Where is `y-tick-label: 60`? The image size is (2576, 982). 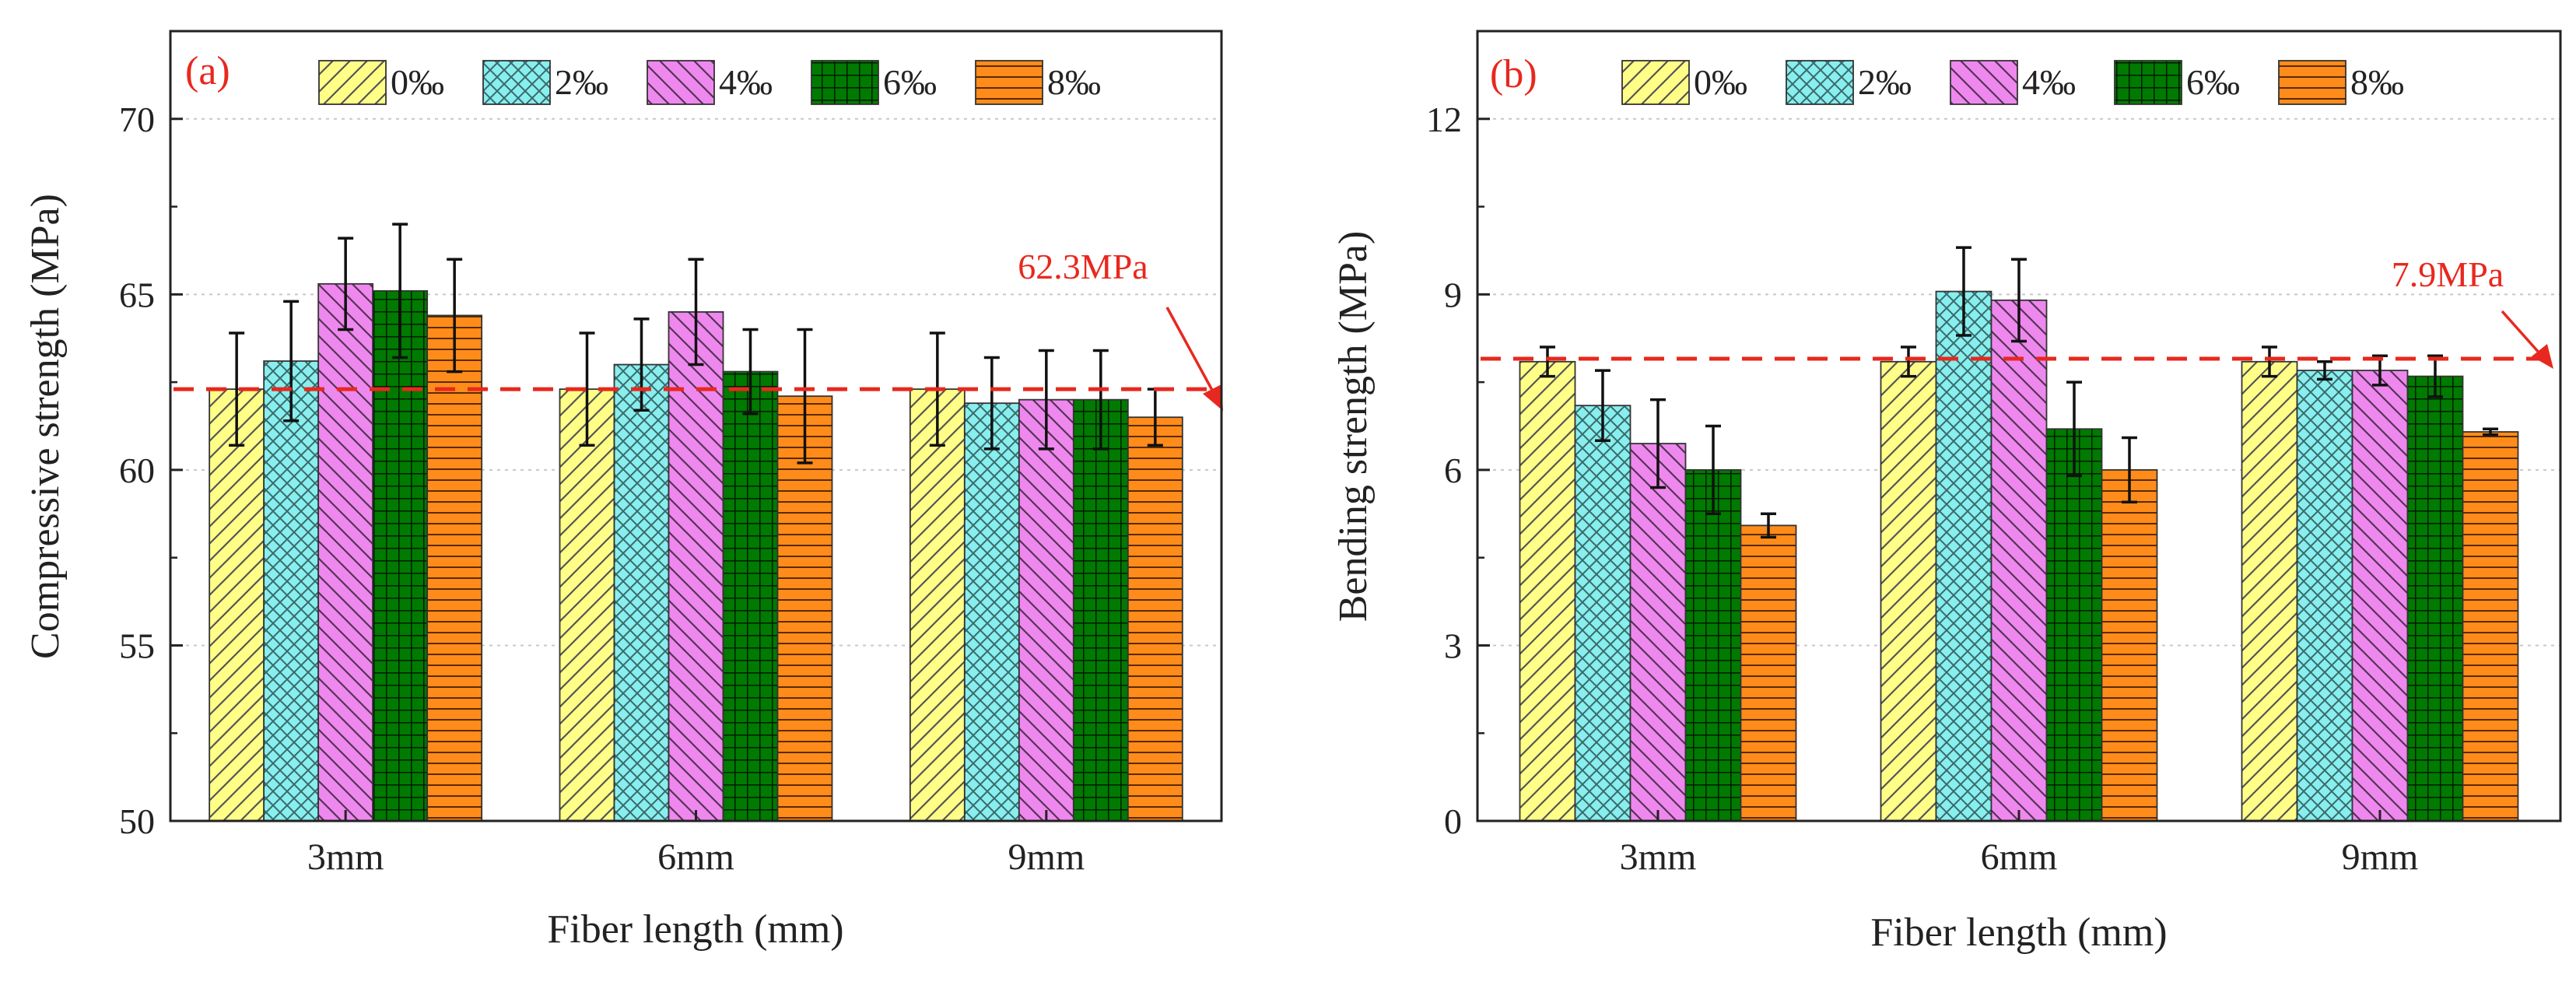
y-tick-label: 60 is located at coordinates (137, 470).